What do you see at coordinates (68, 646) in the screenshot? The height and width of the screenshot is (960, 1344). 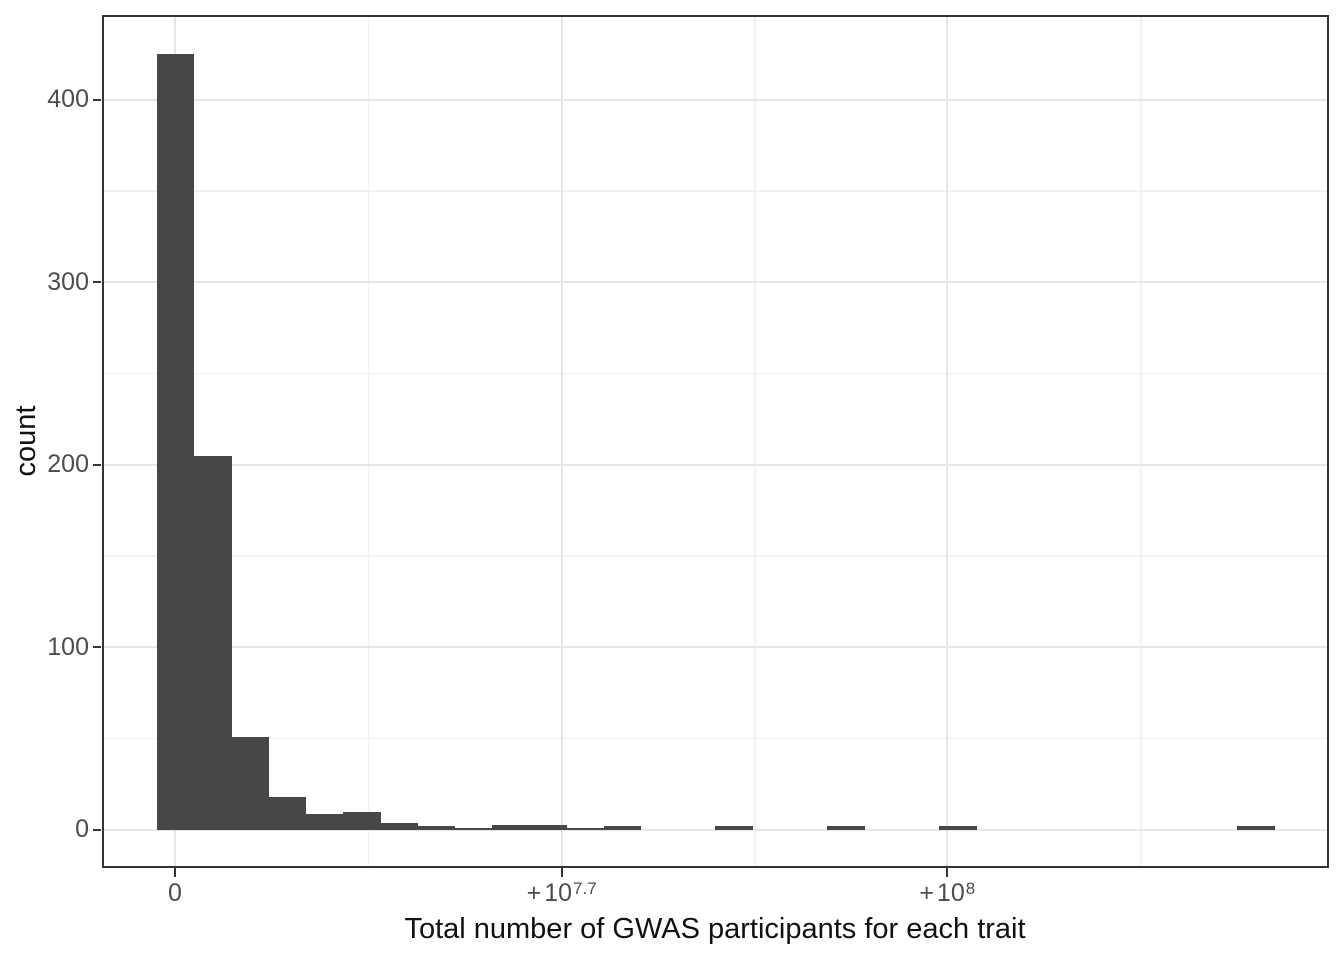 I see `y-tick-label: 100` at bounding box center [68, 646].